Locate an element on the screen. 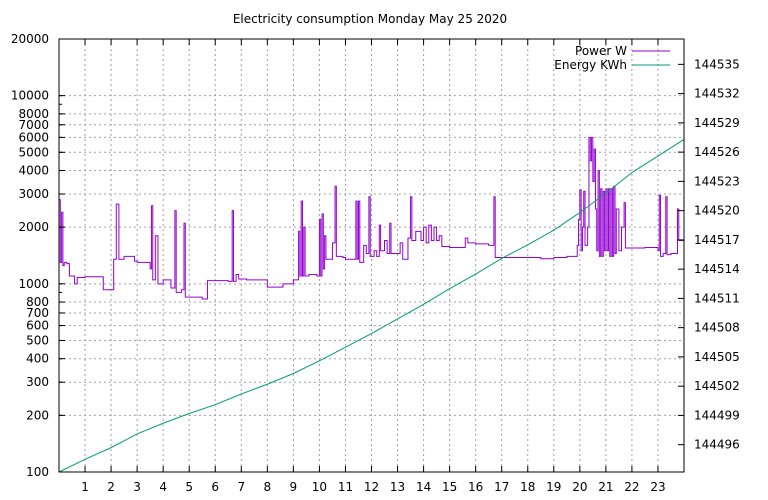 The width and height of the screenshot is (768, 500). y-left-tick-label: 7000 is located at coordinates (33, 125).